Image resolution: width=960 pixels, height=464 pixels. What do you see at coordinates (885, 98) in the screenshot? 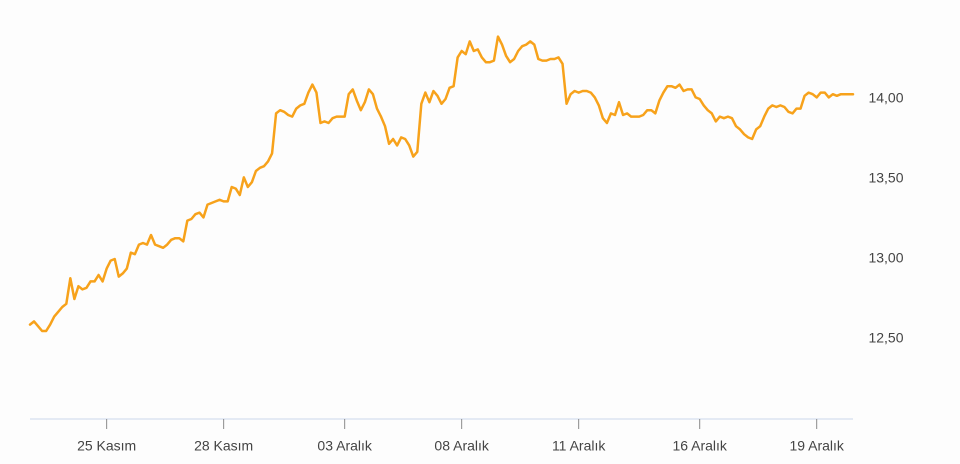
I see `y-tick-label: 14,00` at bounding box center [885, 98].